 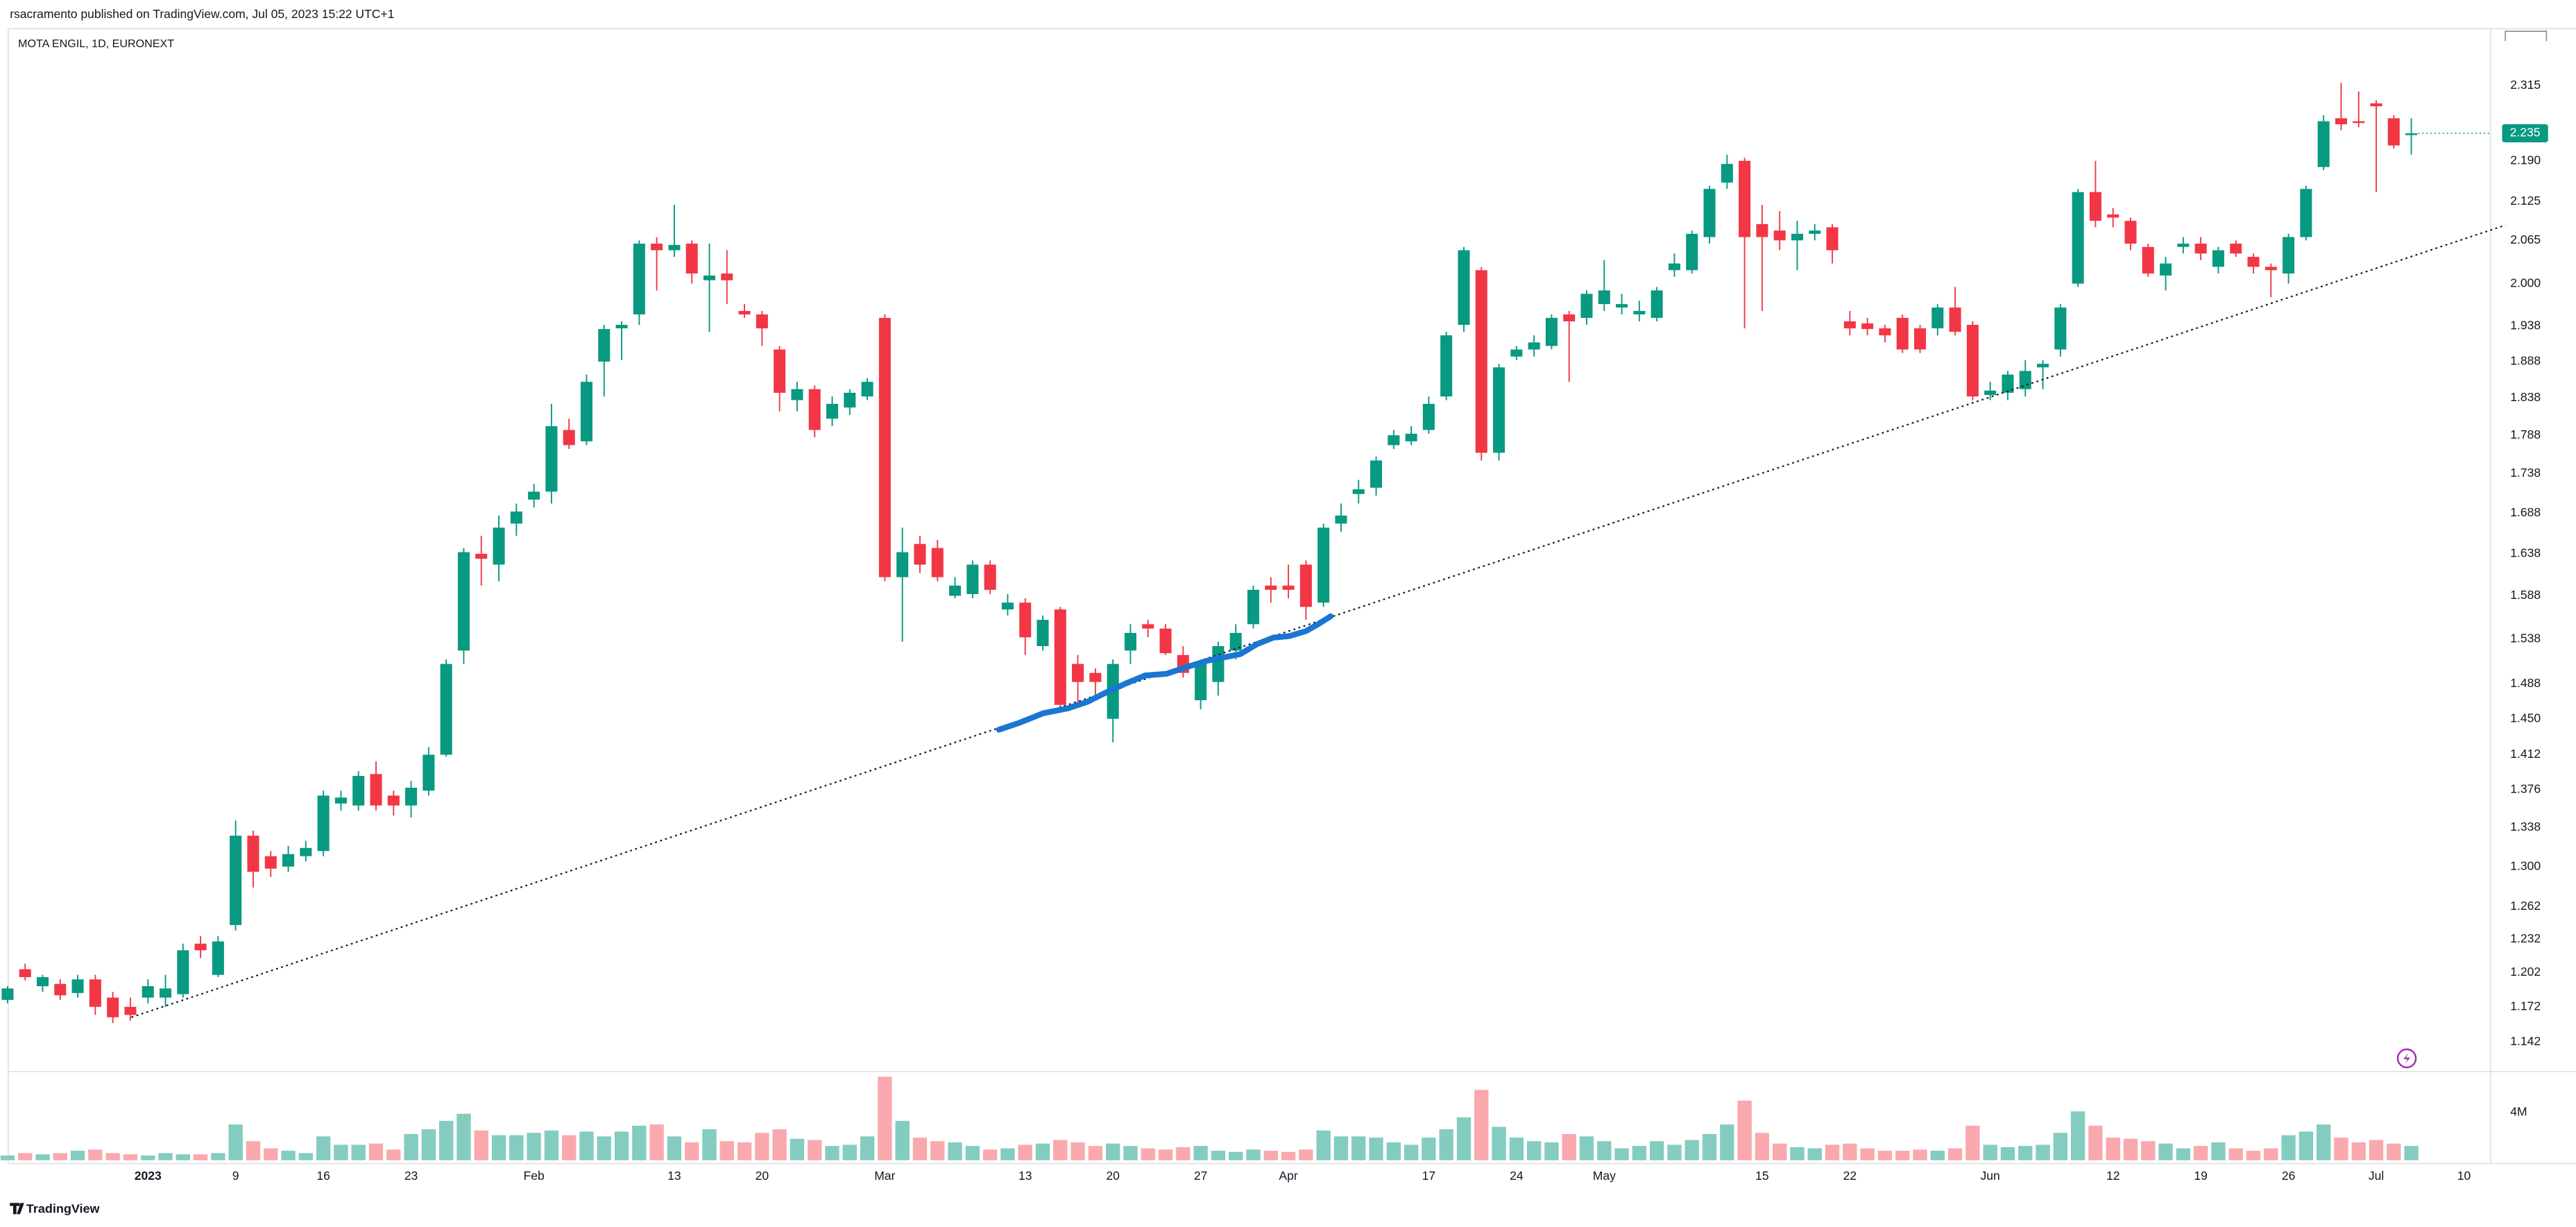 I want to click on y-tick-label: 1.888, so click(x=2525, y=361).